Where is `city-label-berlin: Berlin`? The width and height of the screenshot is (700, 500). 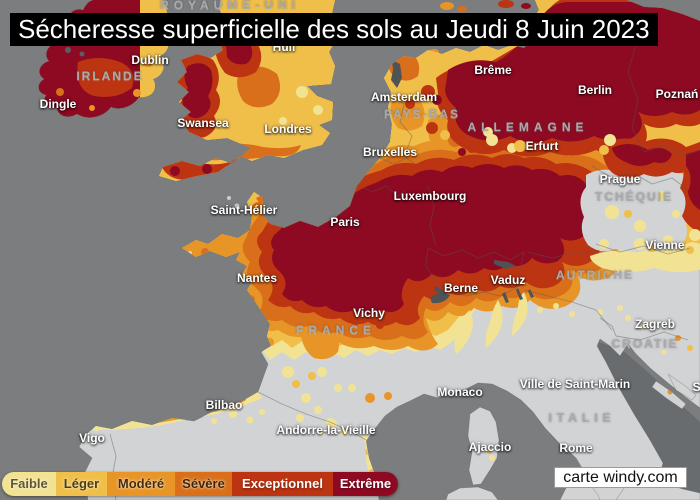 city-label-berlin: Berlin is located at coordinates (595, 90).